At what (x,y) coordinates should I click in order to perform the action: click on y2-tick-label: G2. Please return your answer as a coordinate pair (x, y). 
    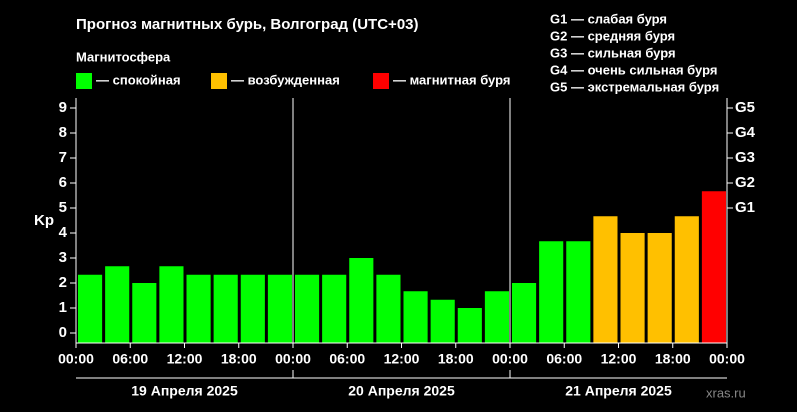
    Looking at the image, I should click on (745, 182).